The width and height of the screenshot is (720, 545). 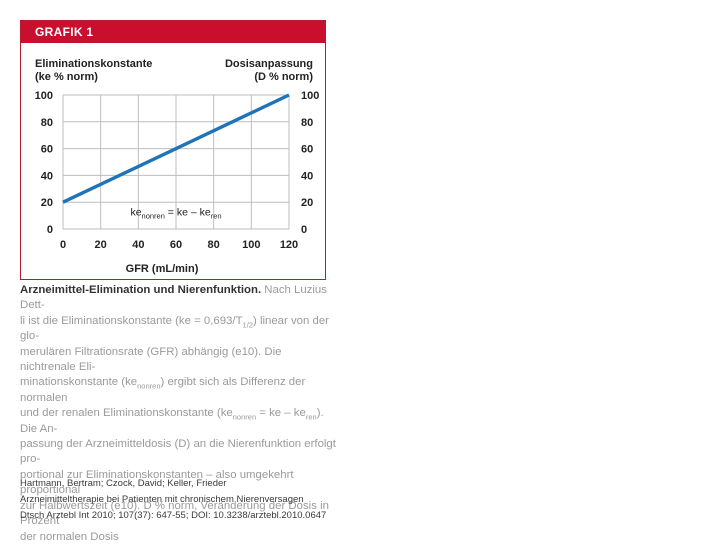 What do you see at coordinates (138, 245) in the screenshot?
I see `x-tick: 40` at bounding box center [138, 245].